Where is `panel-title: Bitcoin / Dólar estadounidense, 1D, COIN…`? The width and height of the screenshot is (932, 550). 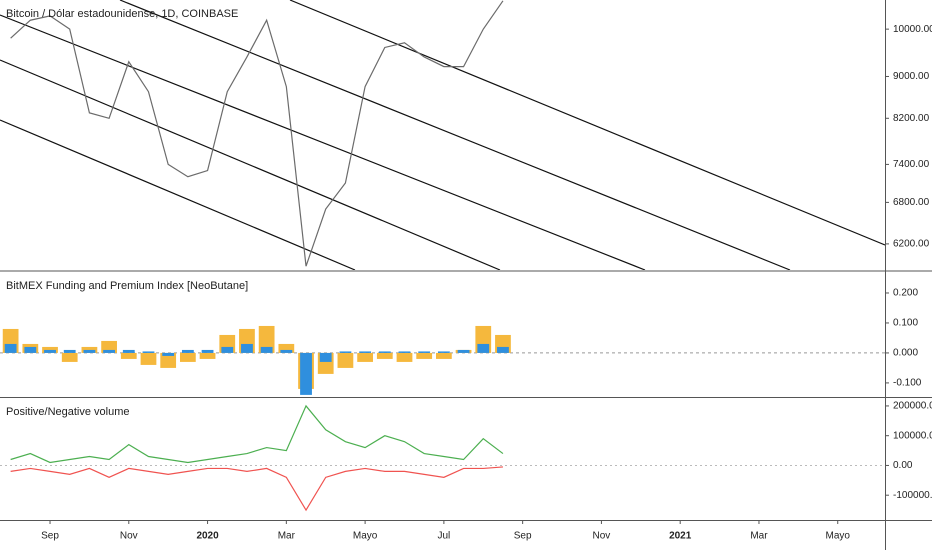 panel-title: Bitcoin / Dólar estadounidense, 1D, COIN… is located at coordinates (122, 14).